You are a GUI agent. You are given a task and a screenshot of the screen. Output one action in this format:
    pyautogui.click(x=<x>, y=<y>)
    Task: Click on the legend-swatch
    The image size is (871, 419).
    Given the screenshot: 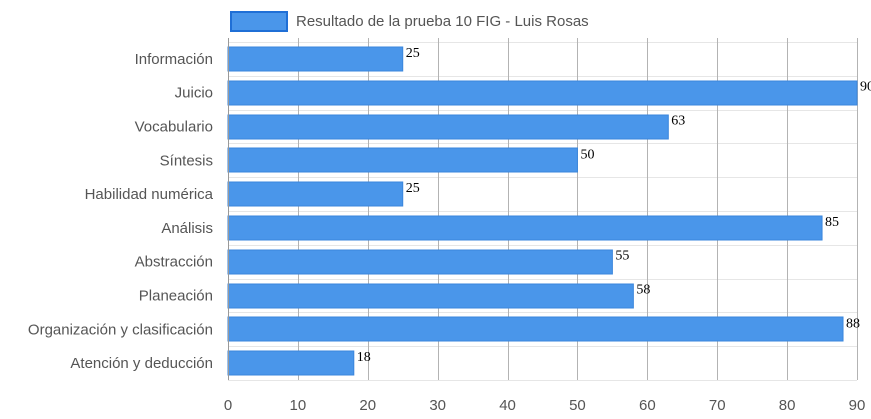 What is the action you would take?
    pyautogui.click(x=259, y=21)
    